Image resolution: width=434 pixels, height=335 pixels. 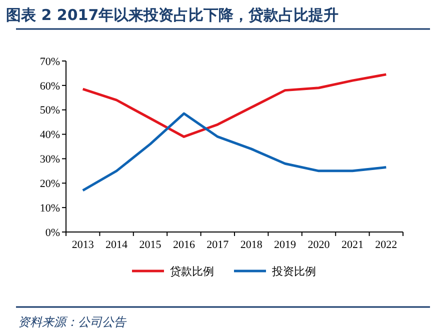 What do you see at coordinates (235, 105) in the screenshot?
I see `line-series` at bounding box center [235, 105].